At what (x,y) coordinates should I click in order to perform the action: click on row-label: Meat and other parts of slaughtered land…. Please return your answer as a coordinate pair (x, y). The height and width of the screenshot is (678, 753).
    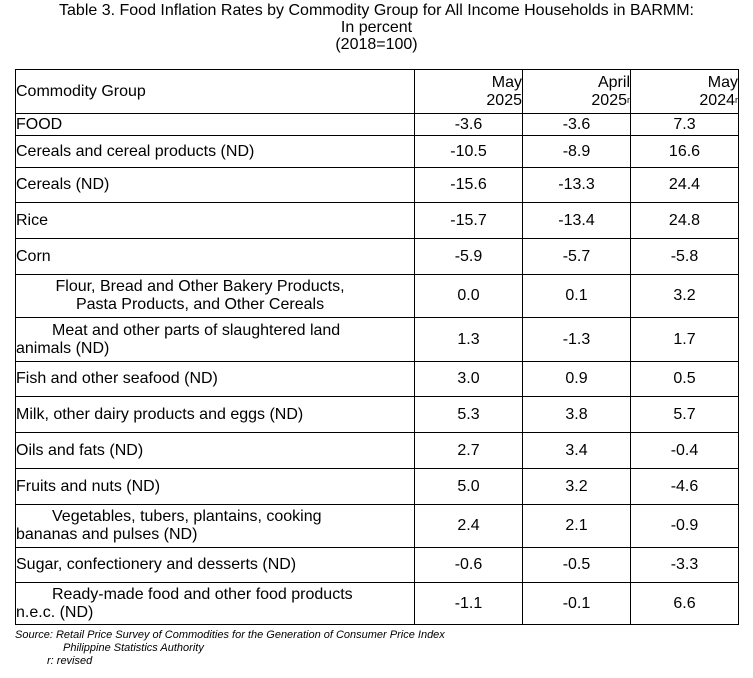
    Looking at the image, I should click on (215, 339).